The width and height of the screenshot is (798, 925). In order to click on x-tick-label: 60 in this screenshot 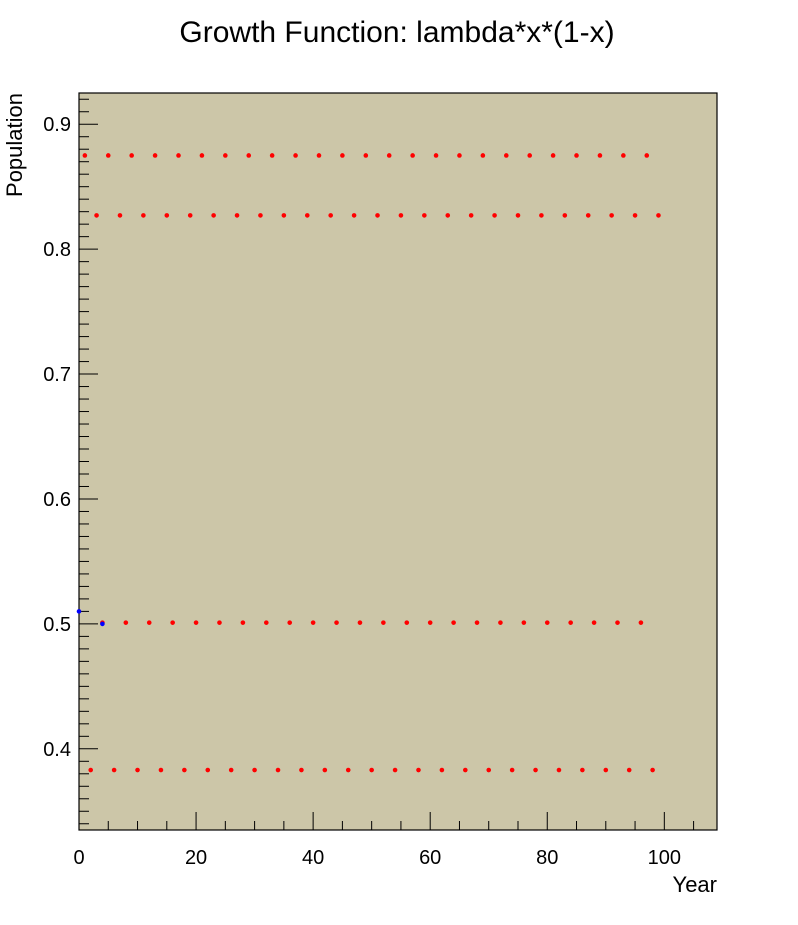, I will do `click(430, 858)`.